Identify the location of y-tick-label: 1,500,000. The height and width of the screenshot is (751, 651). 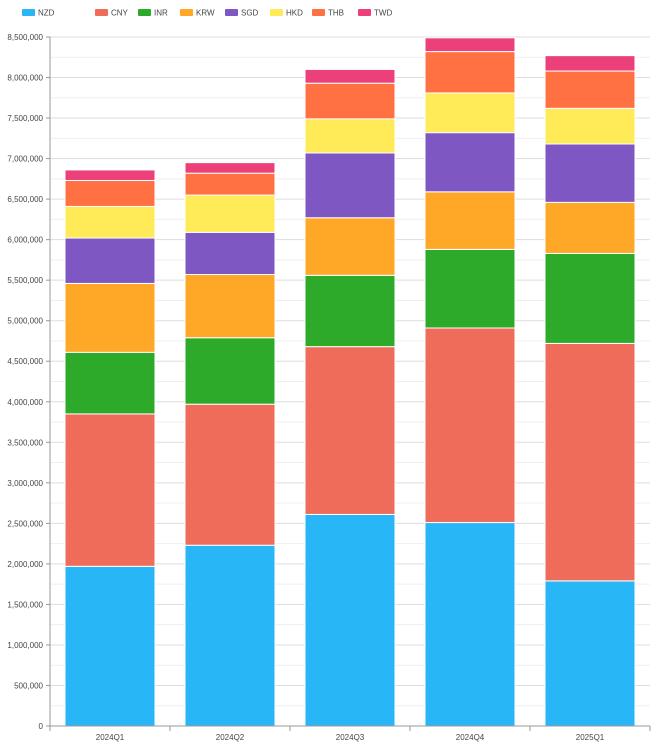
(25, 604).